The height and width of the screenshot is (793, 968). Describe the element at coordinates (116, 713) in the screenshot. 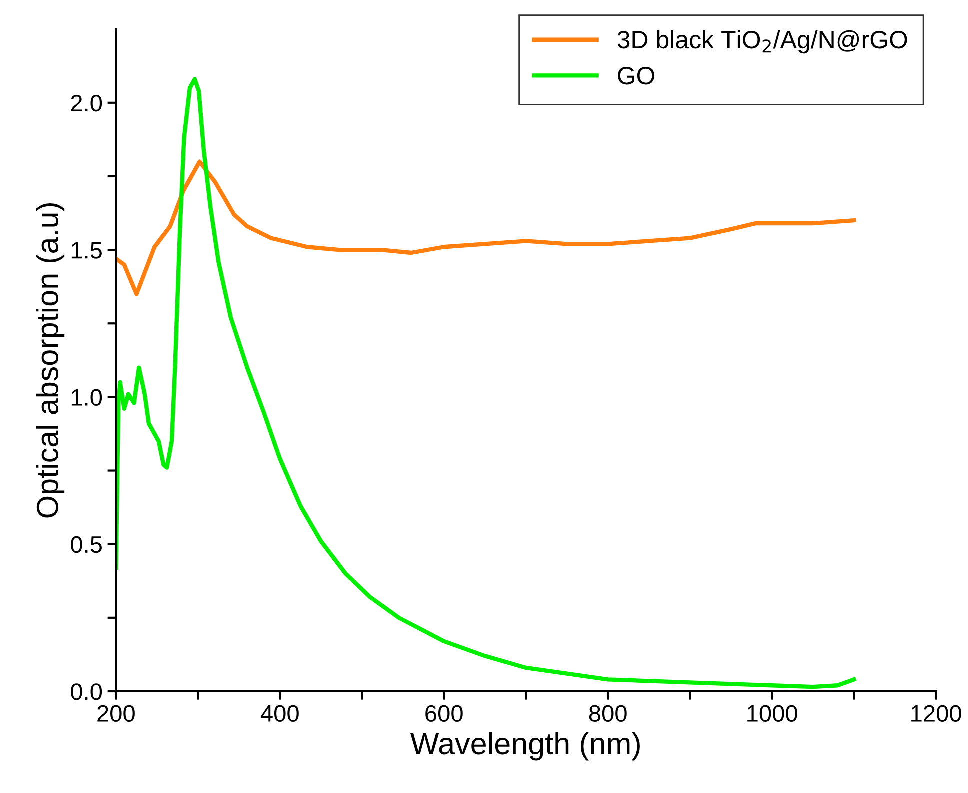

I see `x-tick-label: 200` at that location.